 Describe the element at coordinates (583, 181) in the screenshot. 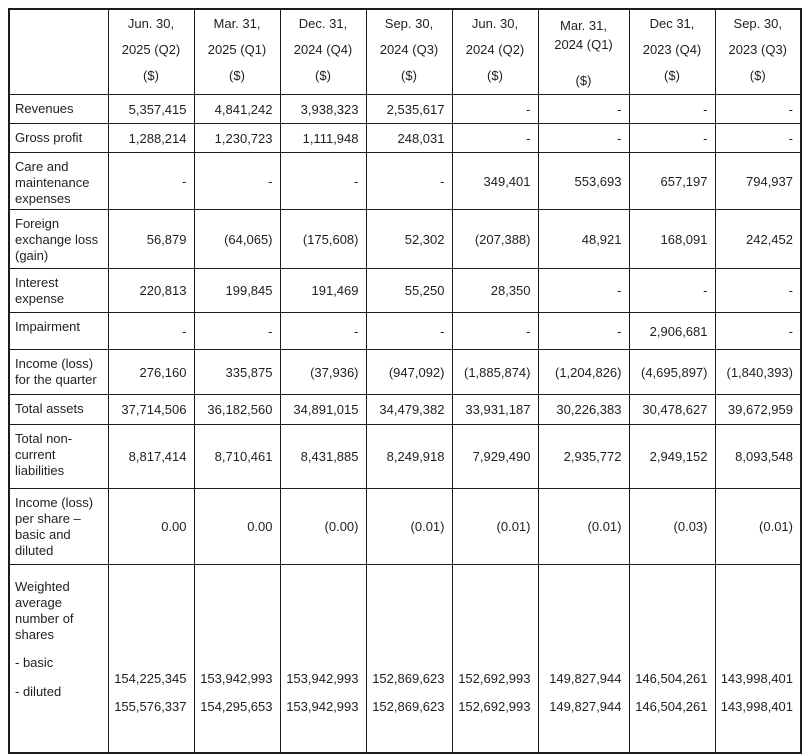

I see `data-cell: 553,693` at that location.